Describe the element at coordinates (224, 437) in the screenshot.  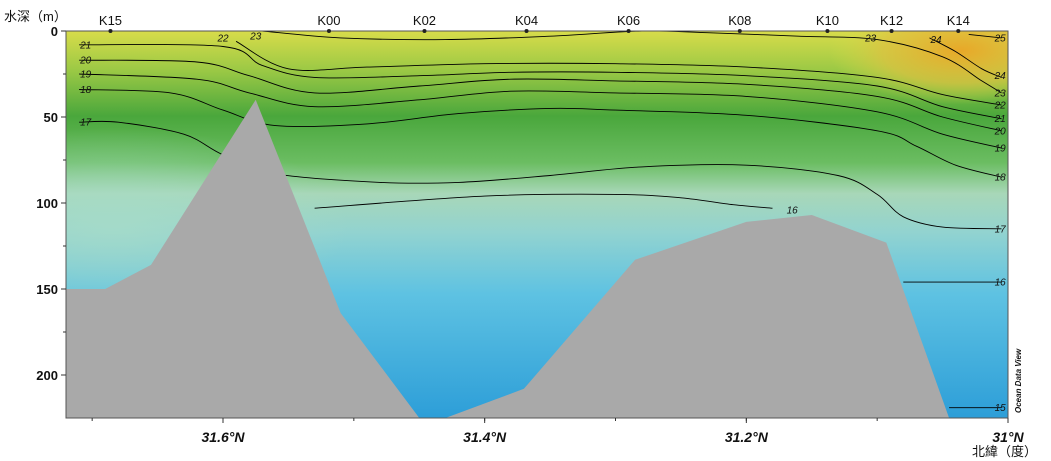
I see `x-tick-label: 31.6°N` at that location.